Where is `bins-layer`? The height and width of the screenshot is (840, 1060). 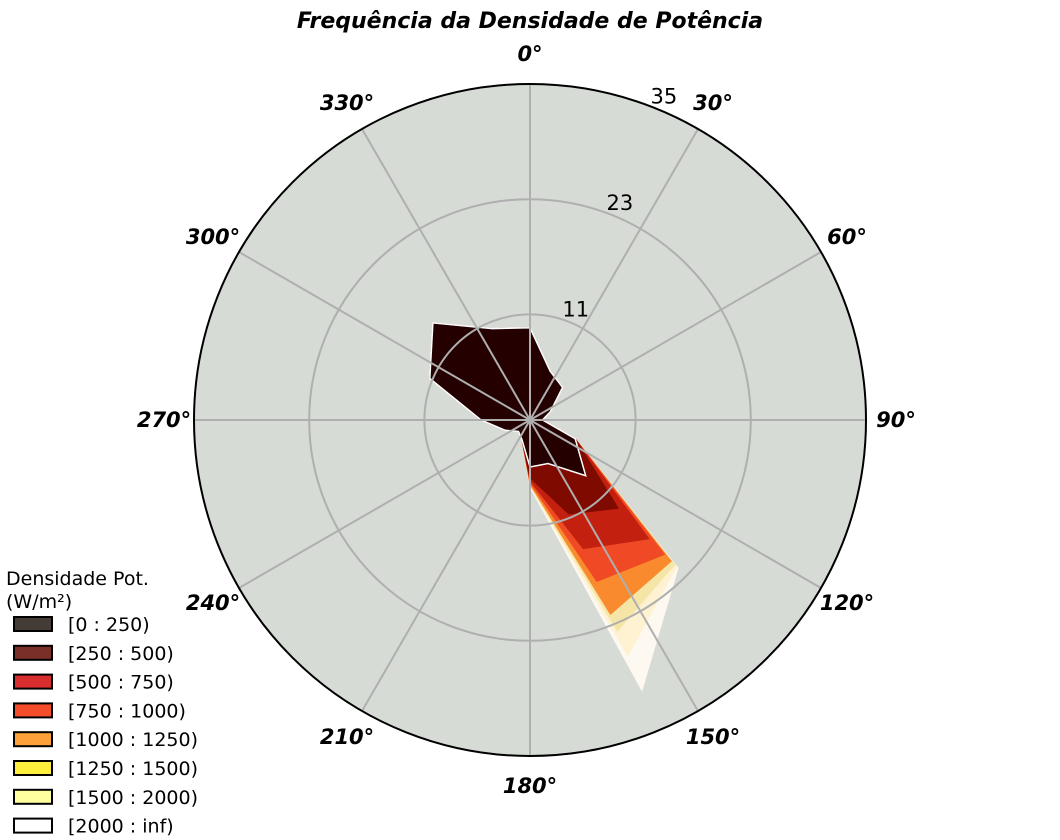 bins-layer is located at coordinates (554, 507).